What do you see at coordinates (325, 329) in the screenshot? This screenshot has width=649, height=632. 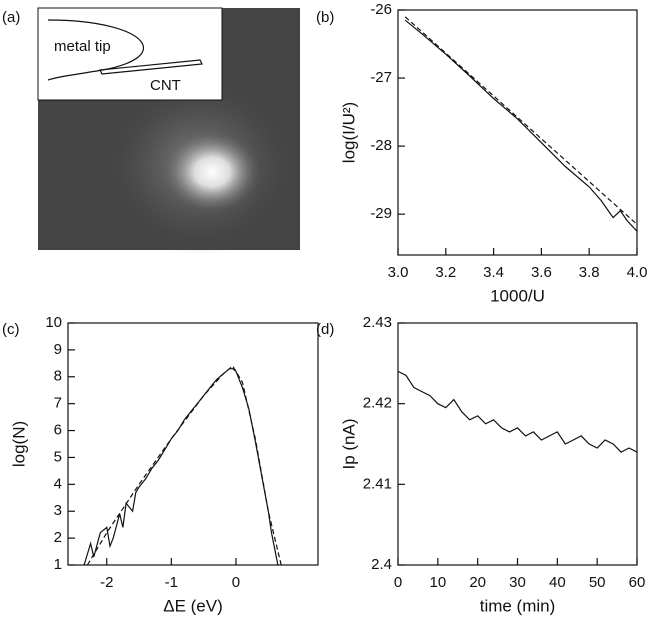 I see `panel-label: (d)` at bounding box center [325, 329].